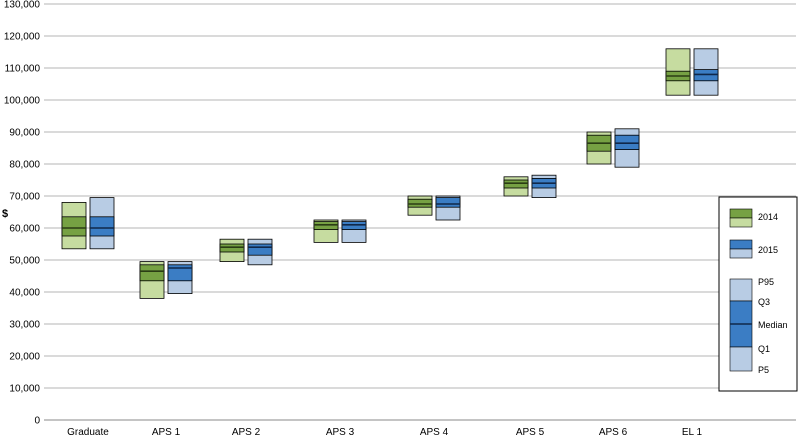 This screenshot has height=436, width=800. What do you see at coordinates (741, 253) in the screenshot?
I see `legend-swatch-2015-lower` at bounding box center [741, 253].